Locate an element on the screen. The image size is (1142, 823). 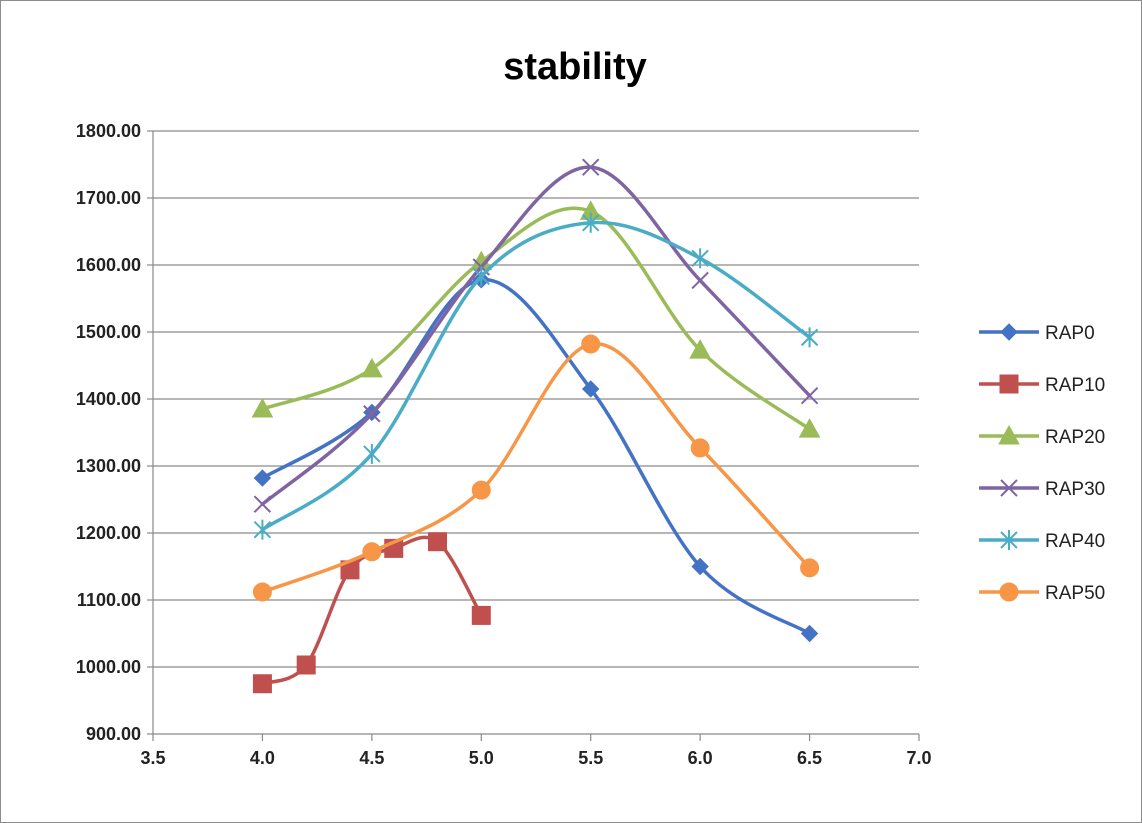
legend-item: RAP10 is located at coordinates (1042, 385).